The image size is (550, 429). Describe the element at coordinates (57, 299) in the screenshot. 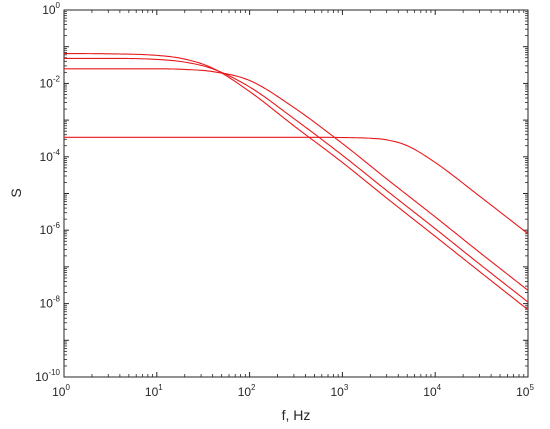

I see `y-tick-exponent: -8` at that location.